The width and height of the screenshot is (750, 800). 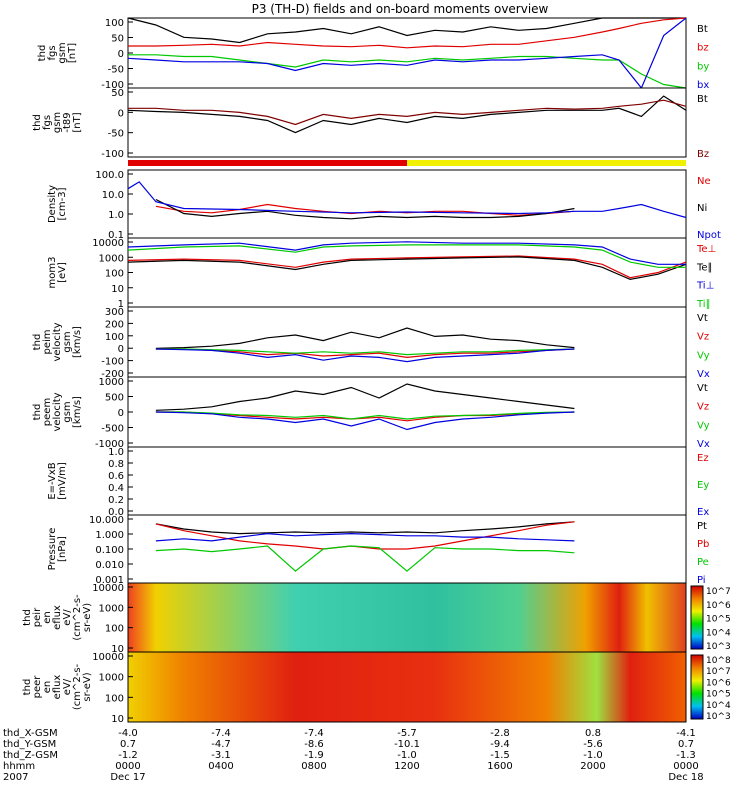 I want to click on panel-1: Bt Bz 50 0 -50 -100 thd fgs gsm -t89 [nT], so click(x=370, y=123).